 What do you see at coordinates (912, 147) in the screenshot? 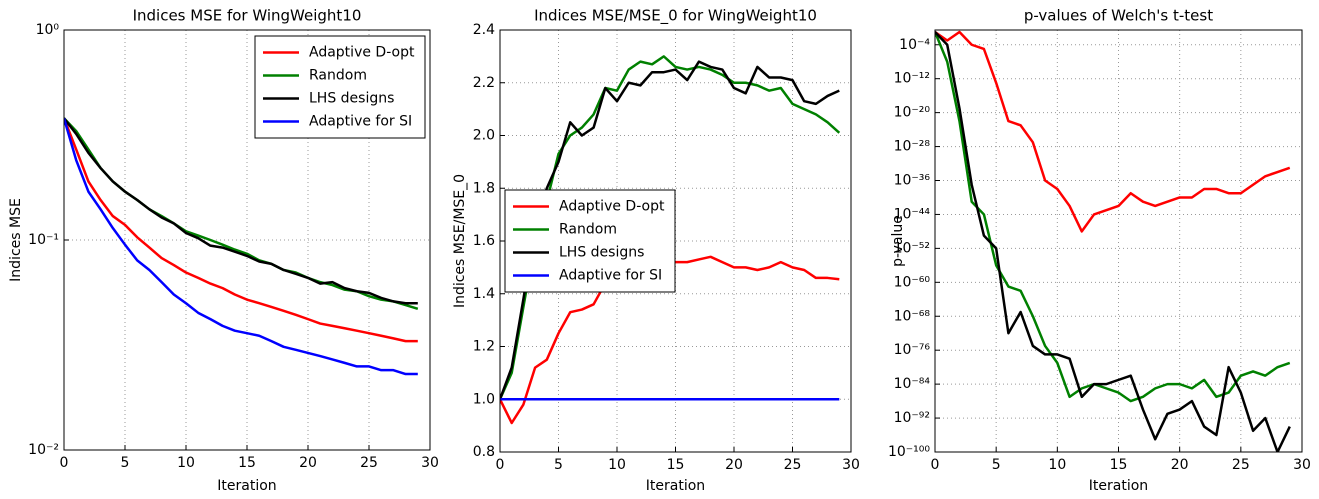
I see `y-tick-label: 10⁻²⁸` at bounding box center [912, 147].